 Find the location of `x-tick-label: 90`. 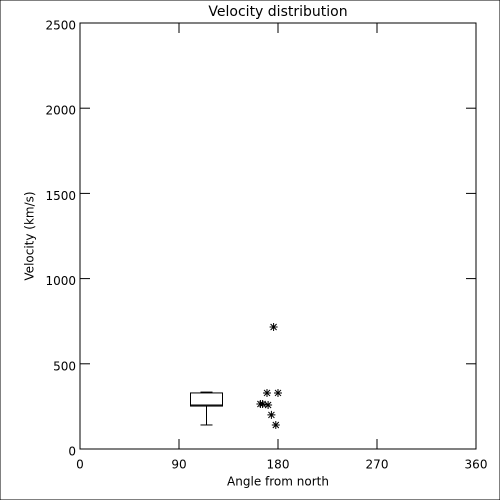

x-tick-label: 90 is located at coordinates (178, 465).